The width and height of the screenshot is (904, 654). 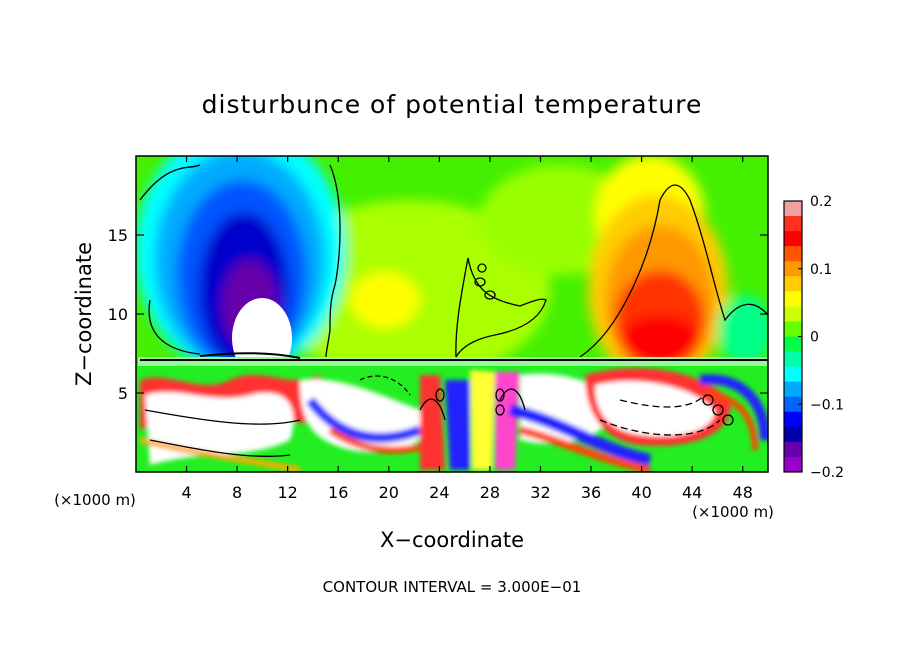 What do you see at coordinates (452, 540) in the screenshot?
I see `x-axis-label: X−coordinate` at bounding box center [452, 540].